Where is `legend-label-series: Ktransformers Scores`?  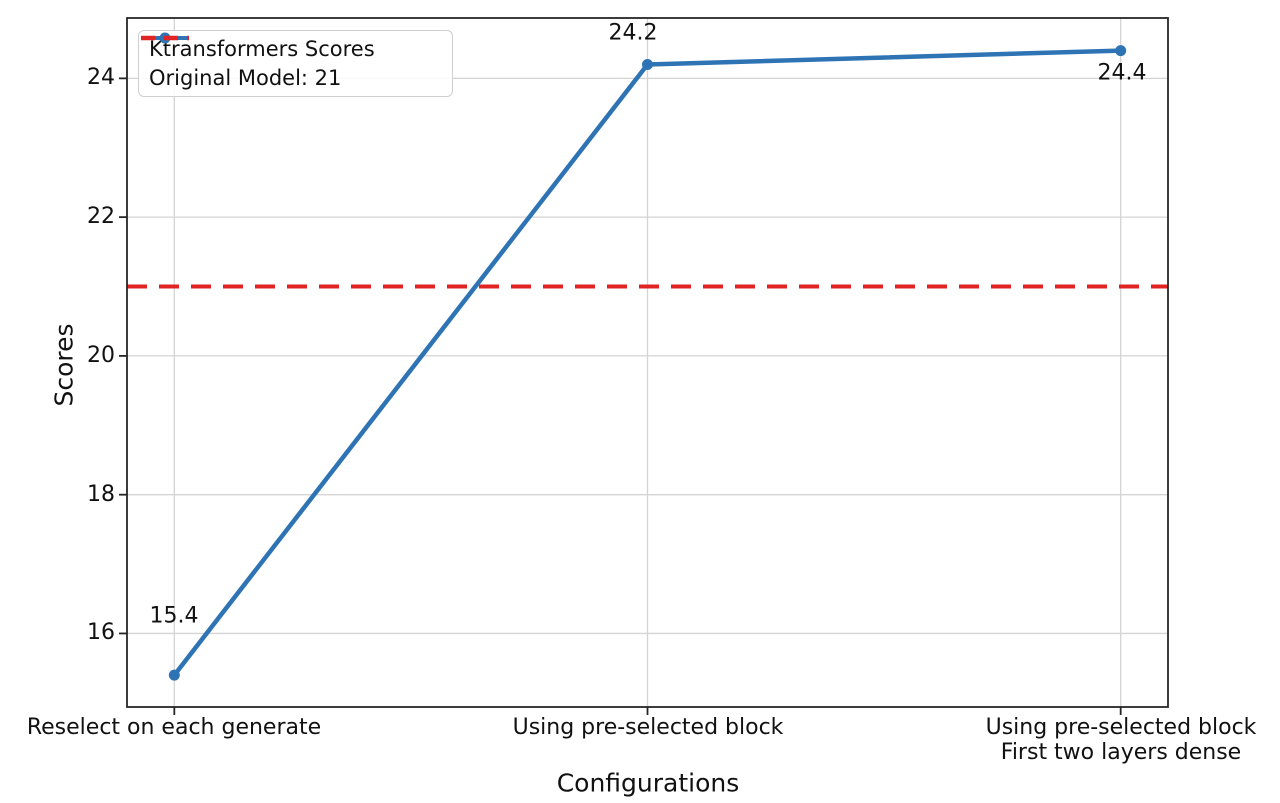 legend-label-series: Ktransformers Scores is located at coordinates (262, 49).